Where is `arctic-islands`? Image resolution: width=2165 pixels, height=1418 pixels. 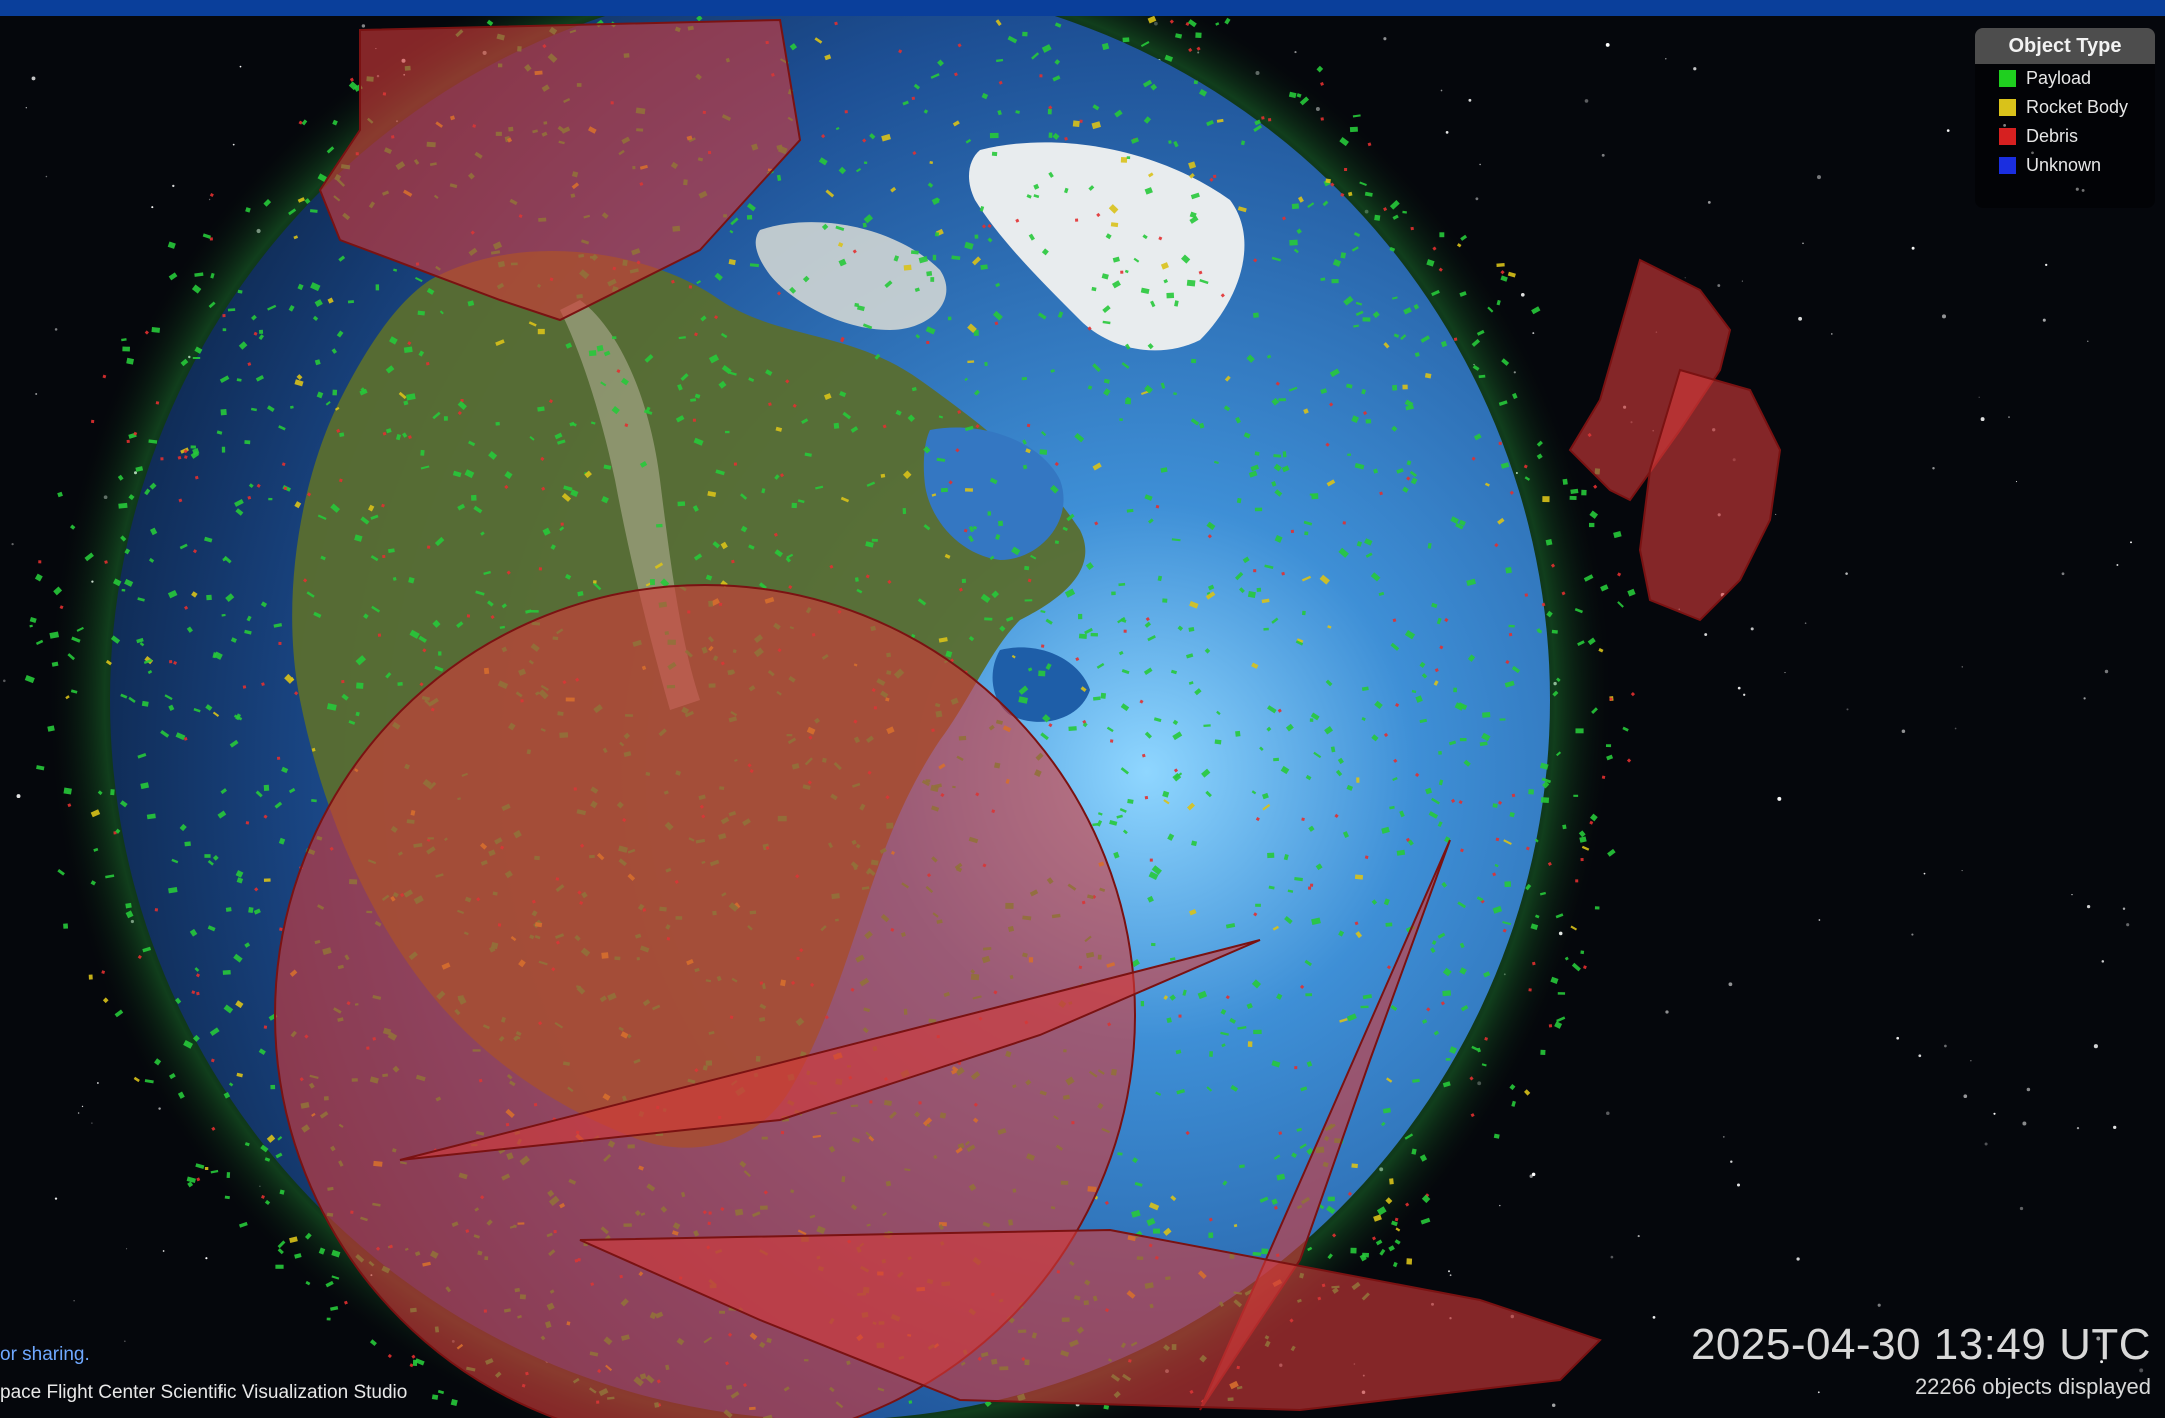
arctic-islands is located at coordinates (851, 276).